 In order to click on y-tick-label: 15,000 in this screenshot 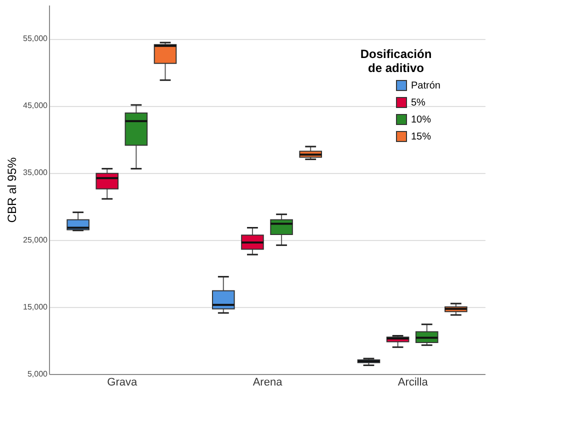, I will do `click(35, 307)`.